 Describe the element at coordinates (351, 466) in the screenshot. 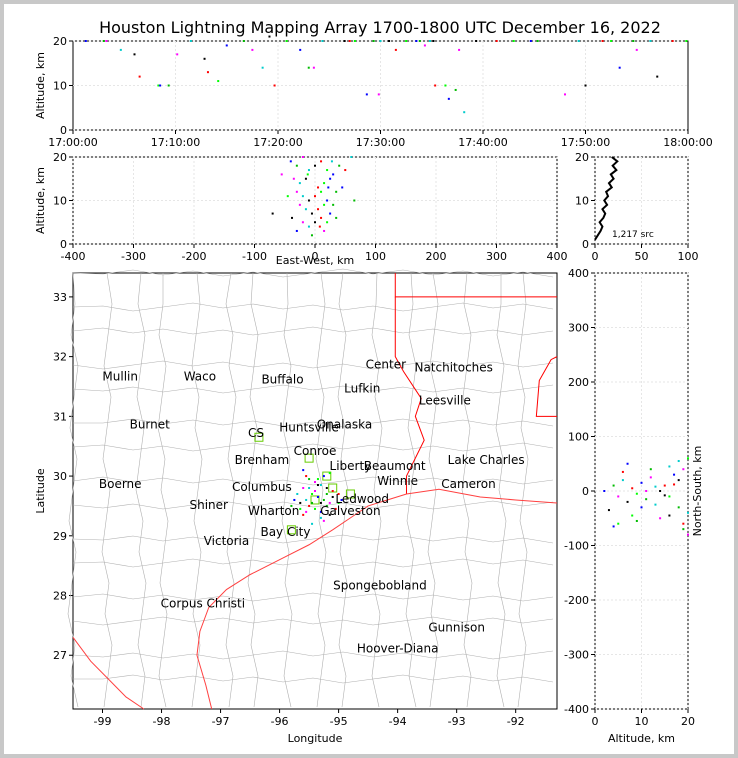

I see `city-label: Liberty` at that location.